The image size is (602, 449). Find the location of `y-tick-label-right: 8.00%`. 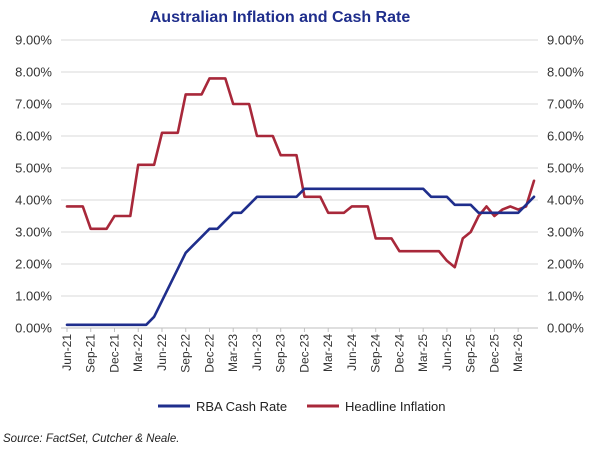

y-tick-label-right: 8.00% is located at coordinates (565, 72).